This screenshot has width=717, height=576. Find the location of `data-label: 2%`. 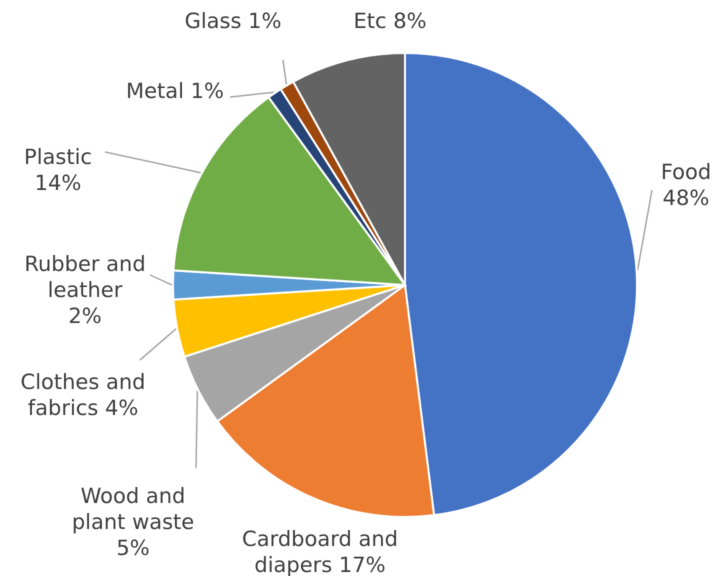

data-label: 2% is located at coordinates (85, 316).